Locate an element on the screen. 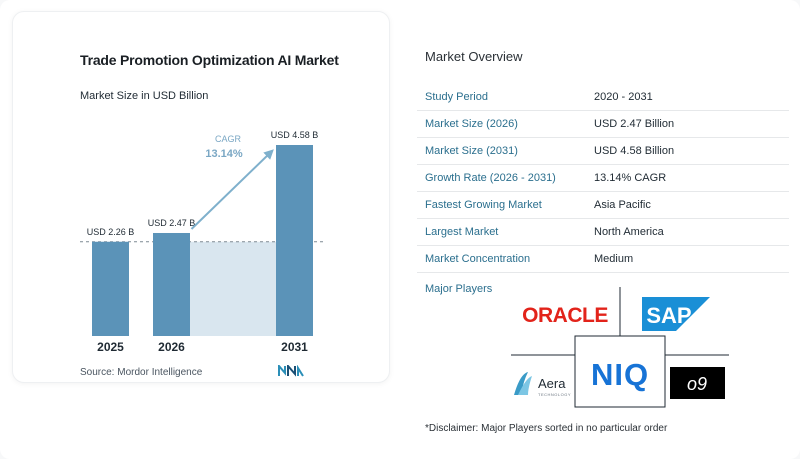 This screenshot has height=459, width=800. overview-row: Study Period 2020 - 2031 is located at coordinates (603, 97).